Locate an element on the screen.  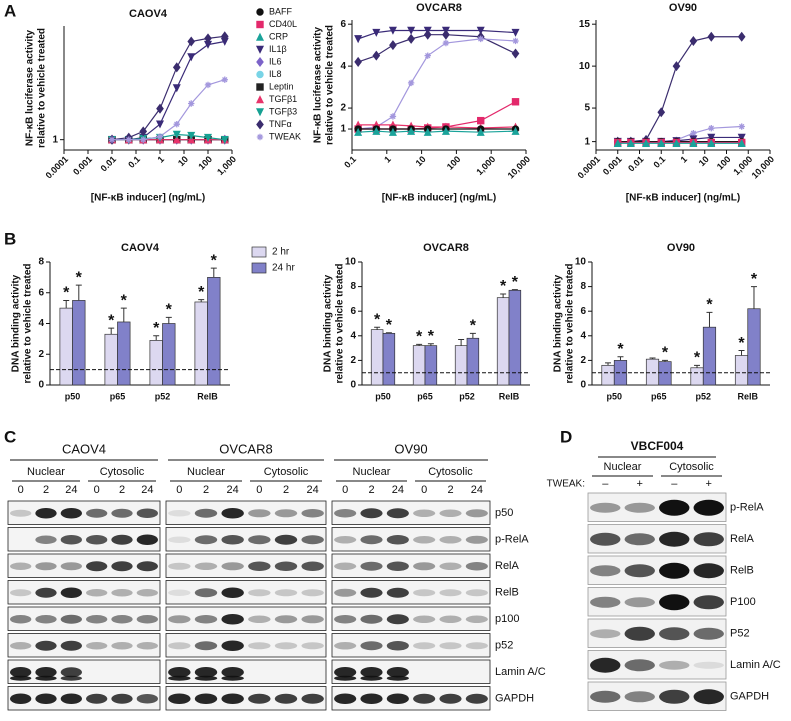
y-tick-label: 4 is located at coordinates (353, 335).